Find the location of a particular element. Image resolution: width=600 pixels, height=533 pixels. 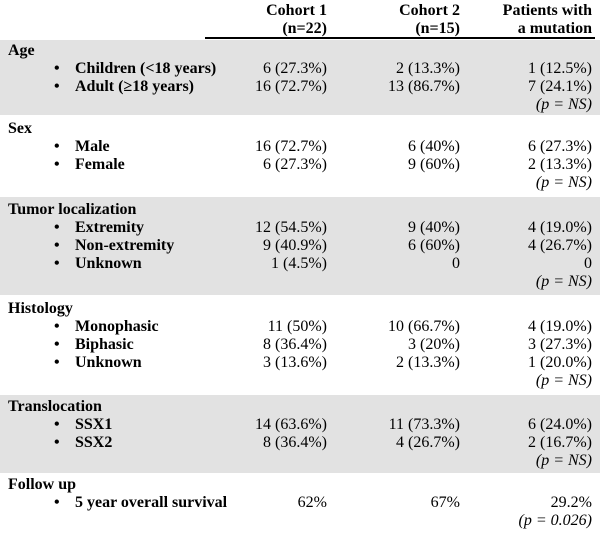

value-cohort1: 9 (40.9%) is located at coordinates (295, 245).